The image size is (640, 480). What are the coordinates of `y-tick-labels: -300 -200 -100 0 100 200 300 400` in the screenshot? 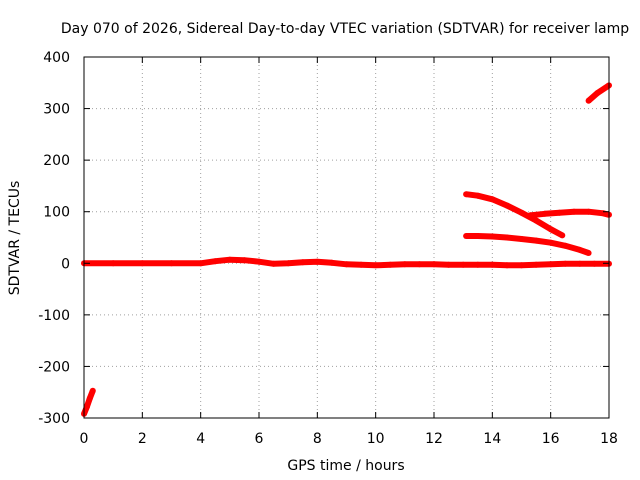 It's located at (54, 238).